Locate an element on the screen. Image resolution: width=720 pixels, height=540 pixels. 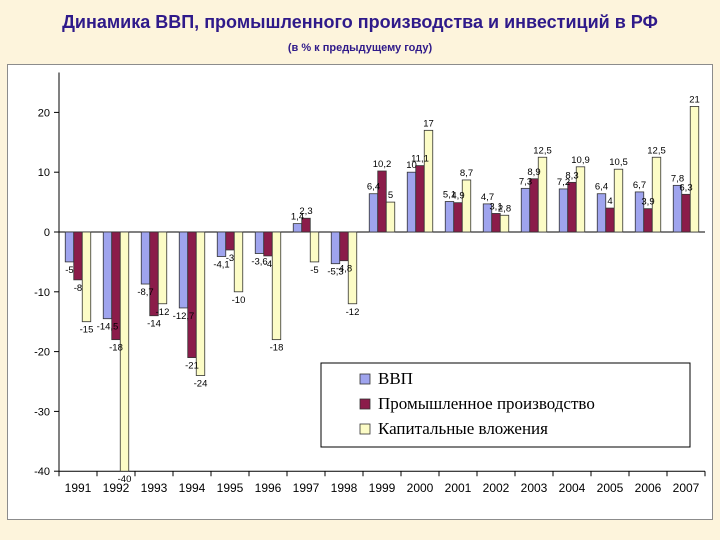
data-label: -14 is located at coordinates (154, 324).